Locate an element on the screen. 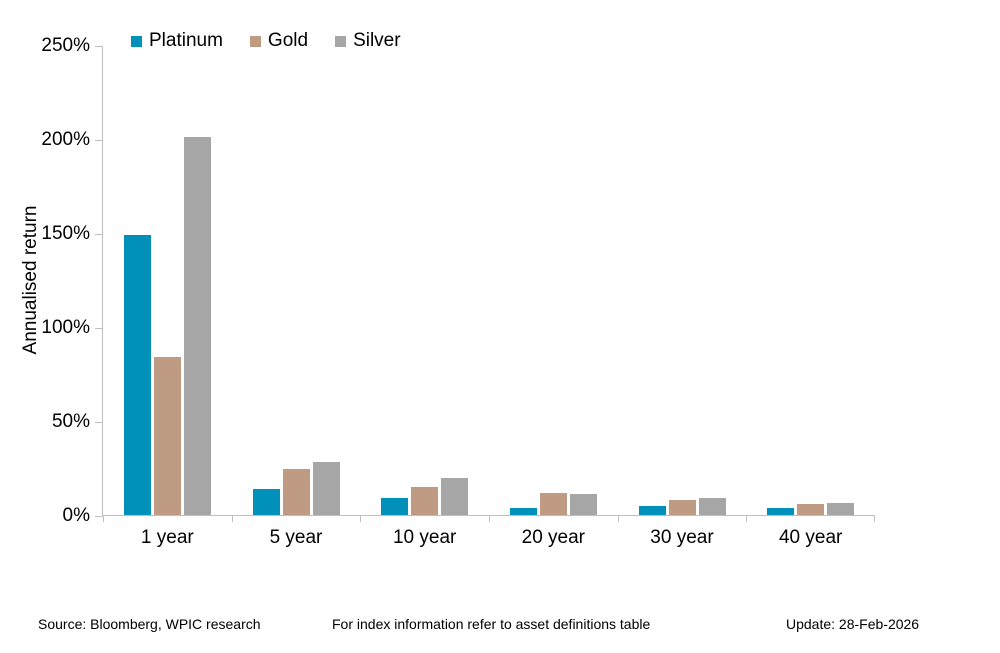  legend-label-gold: Gold is located at coordinates (288, 40).